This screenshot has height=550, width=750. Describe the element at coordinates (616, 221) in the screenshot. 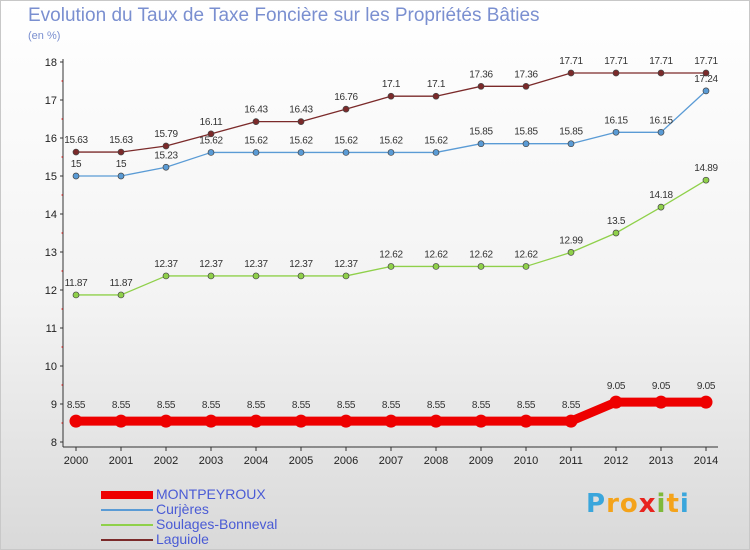

I see `data-label-soulages-bonneval: 13.5` at that location.